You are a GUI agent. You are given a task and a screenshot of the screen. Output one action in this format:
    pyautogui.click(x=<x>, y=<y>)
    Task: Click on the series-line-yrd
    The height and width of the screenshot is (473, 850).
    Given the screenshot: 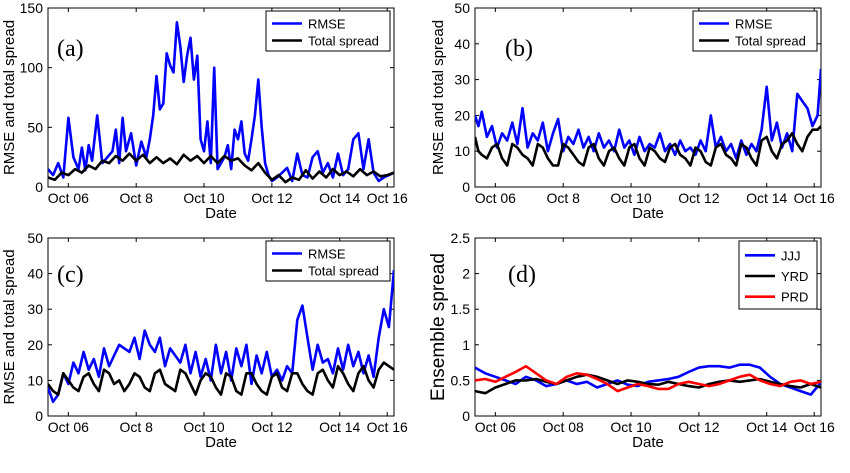 What is the action you would take?
    pyautogui.click(x=648, y=384)
    